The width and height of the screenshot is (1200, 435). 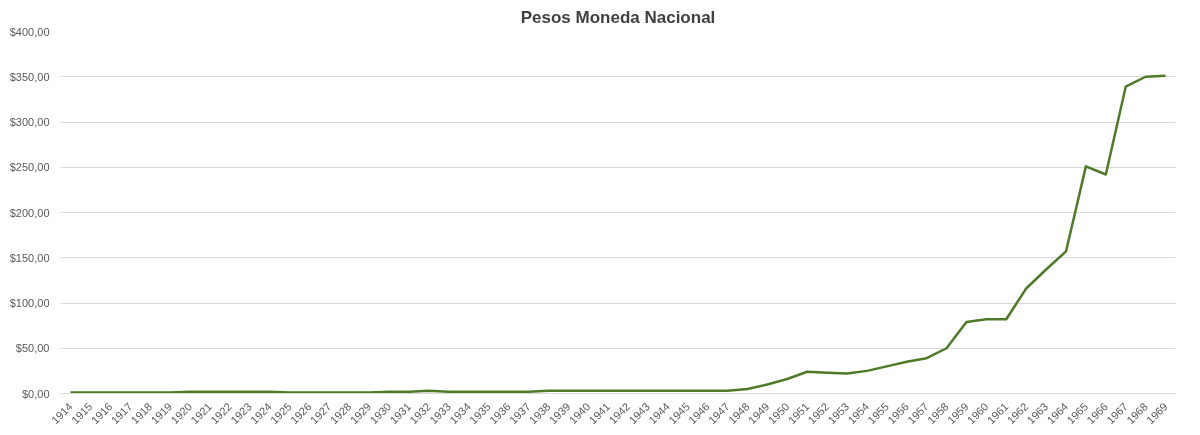 I want to click on y-tick-label: $200,00, so click(x=29, y=212).